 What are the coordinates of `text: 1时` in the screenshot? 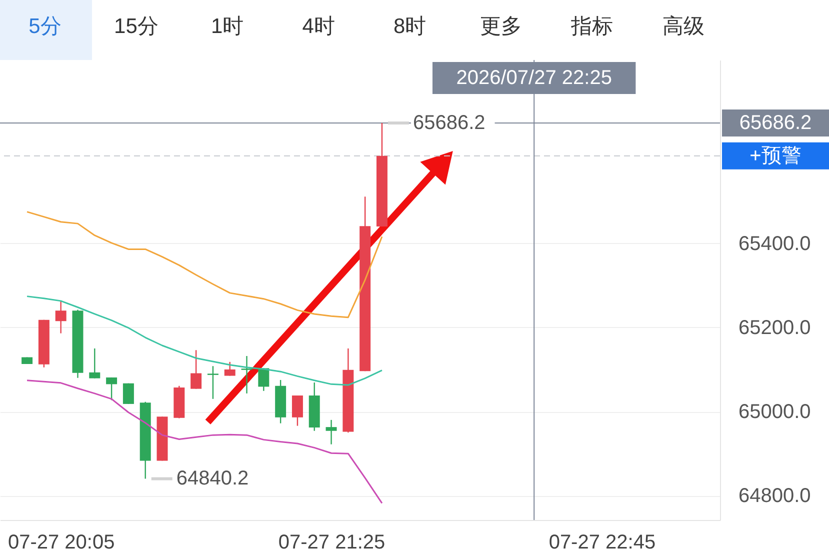 It's located at (227, 26).